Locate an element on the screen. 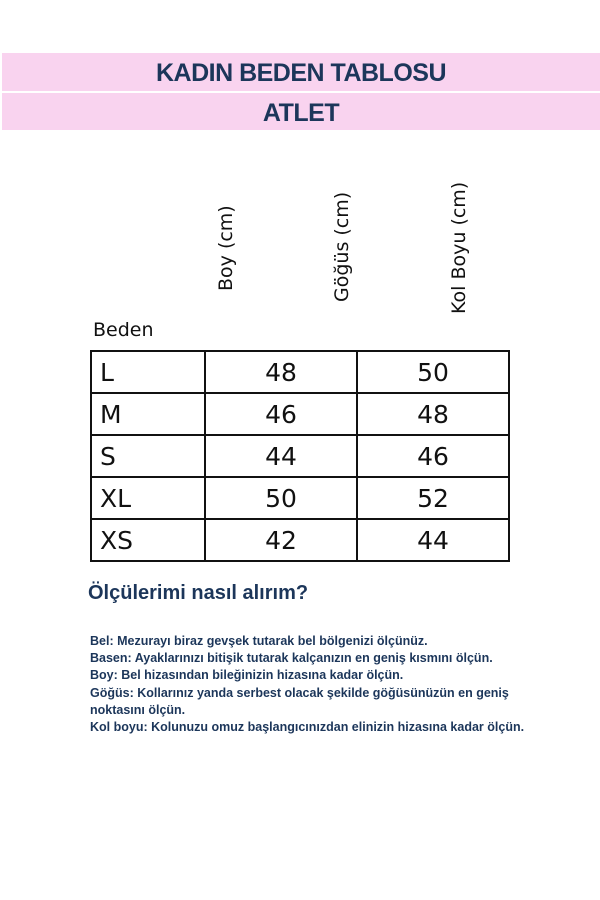 Image resolution: width=600 pixels, height=900 pixels. value-cell: 42 is located at coordinates (281, 540).